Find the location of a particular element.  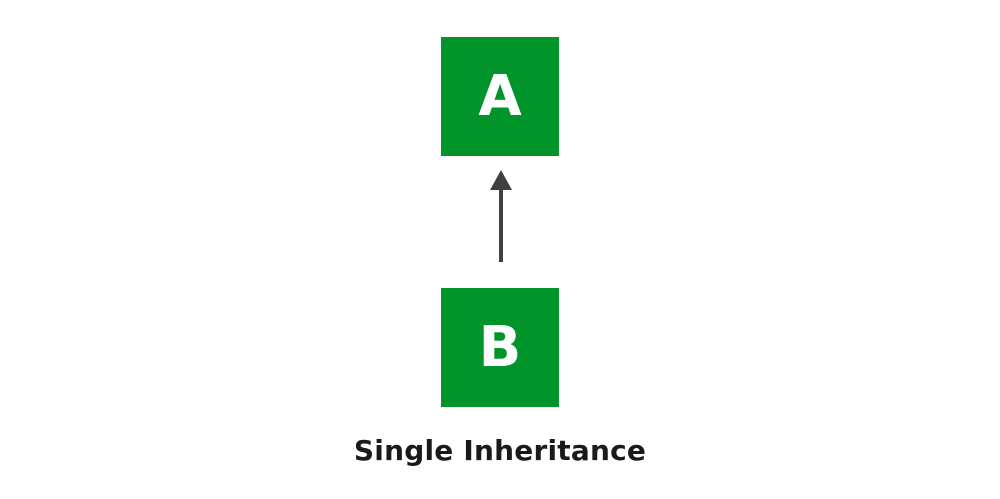

class-b-label: B is located at coordinates (500, 347).